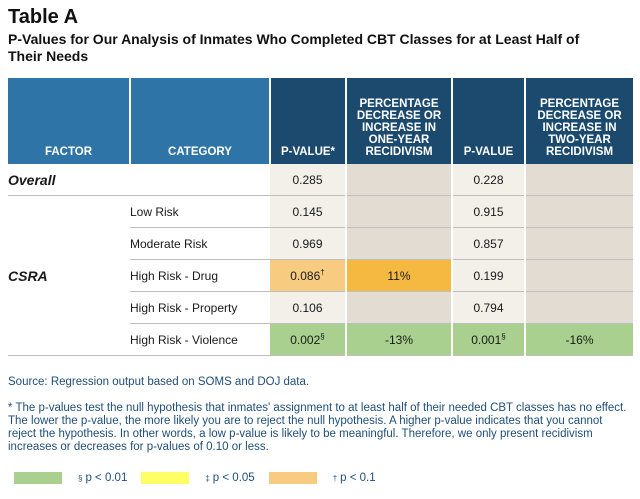  What do you see at coordinates (200, 180) in the screenshot?
I see `category-overall` at bounding box center [200, 180].